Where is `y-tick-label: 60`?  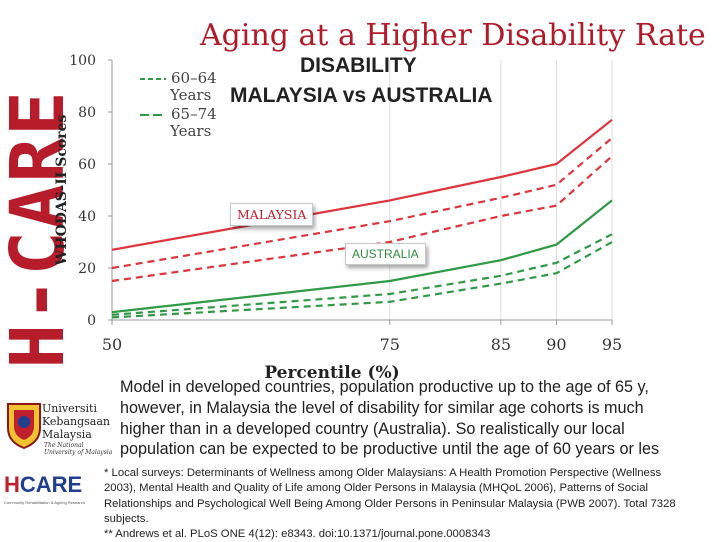 y-tick-label: 60 is located at coordinates (87, 165).